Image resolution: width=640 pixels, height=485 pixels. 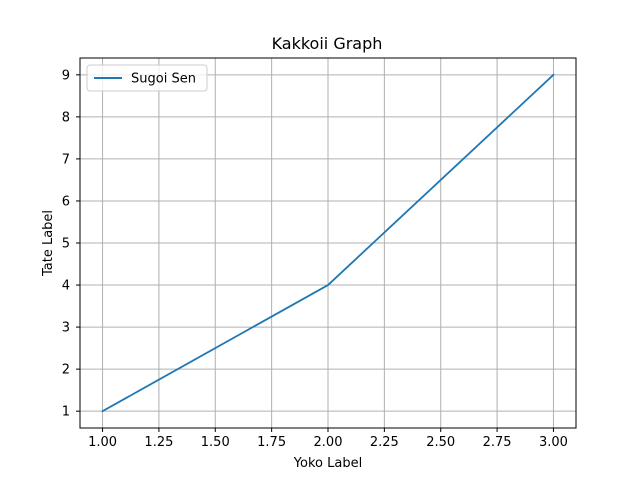 What do you see at coordinates (66, 159) in the screenshot?
I see `y-tick-label: 7` at bounding box center [66, 159].